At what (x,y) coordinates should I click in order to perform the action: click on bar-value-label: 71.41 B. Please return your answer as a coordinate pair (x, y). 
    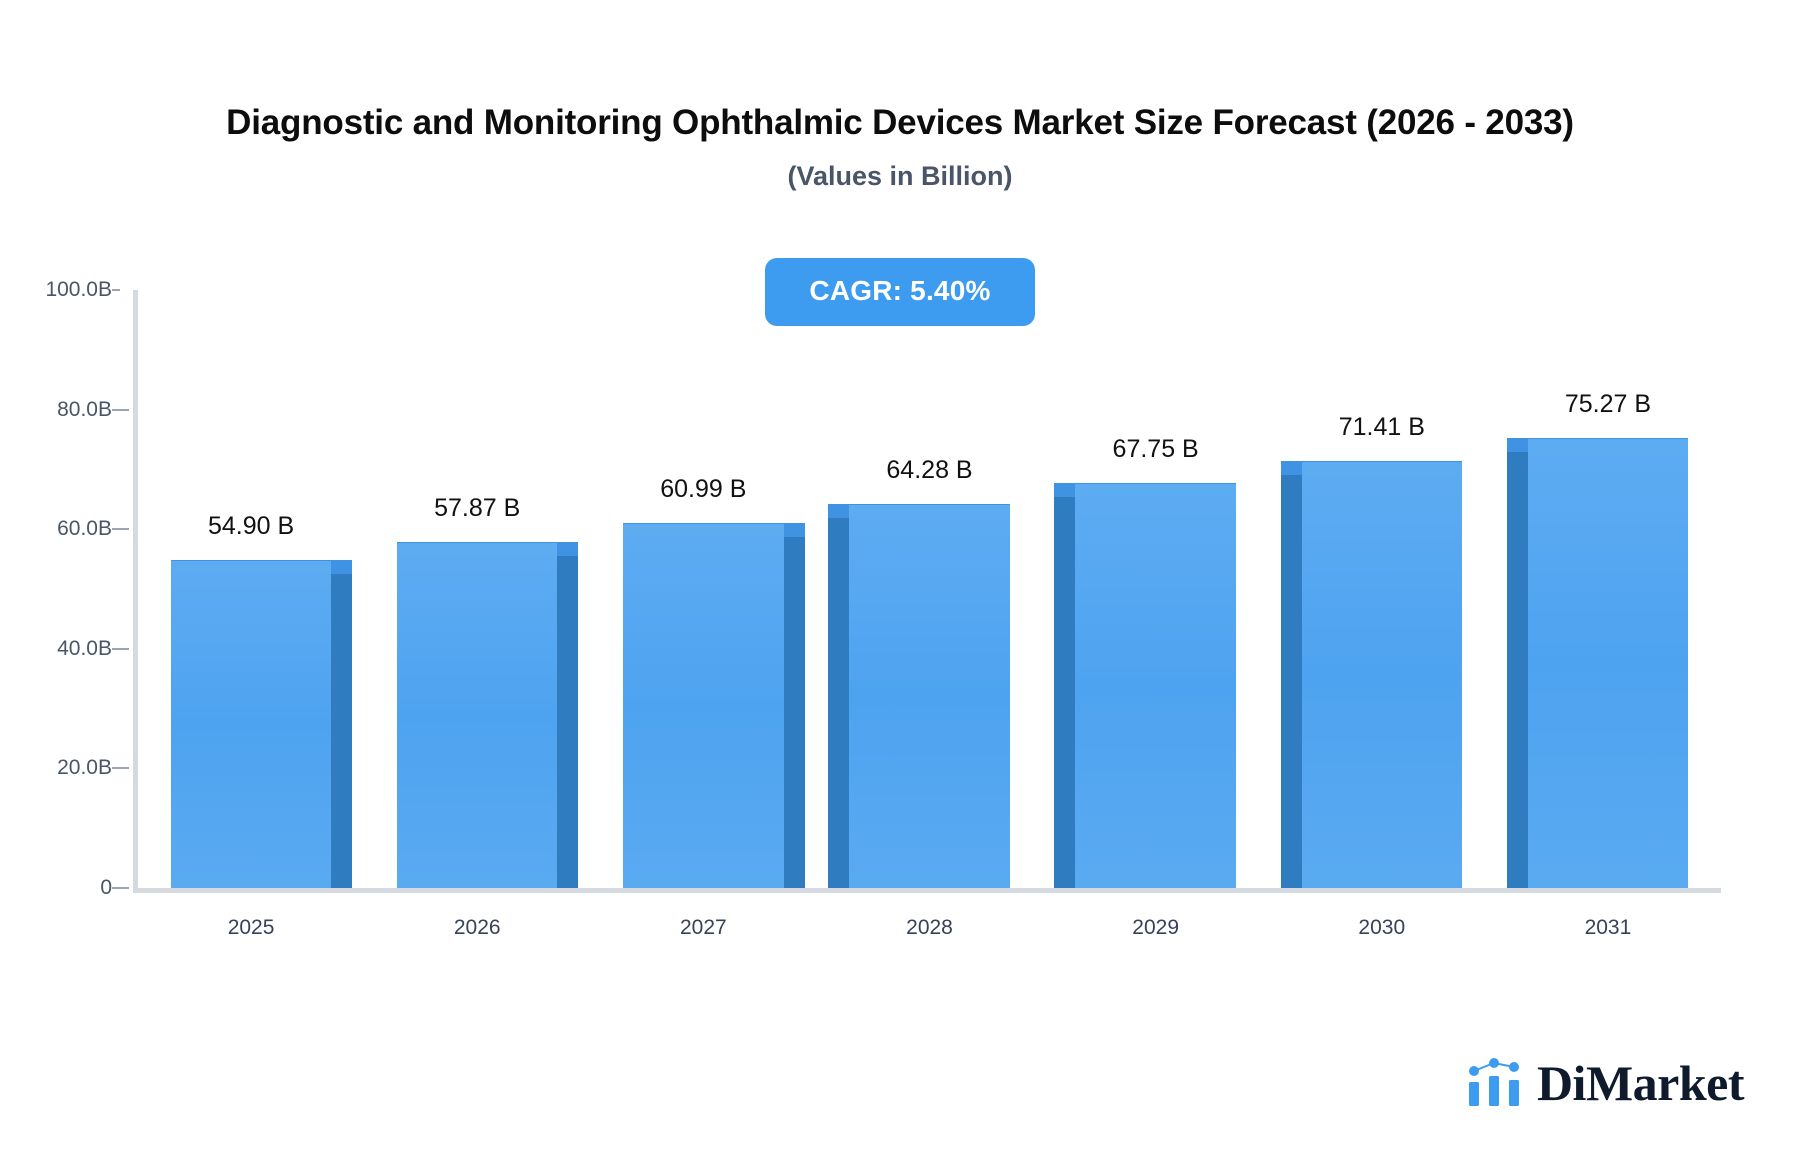
    Looking at the image, I should click on (1381, 426).